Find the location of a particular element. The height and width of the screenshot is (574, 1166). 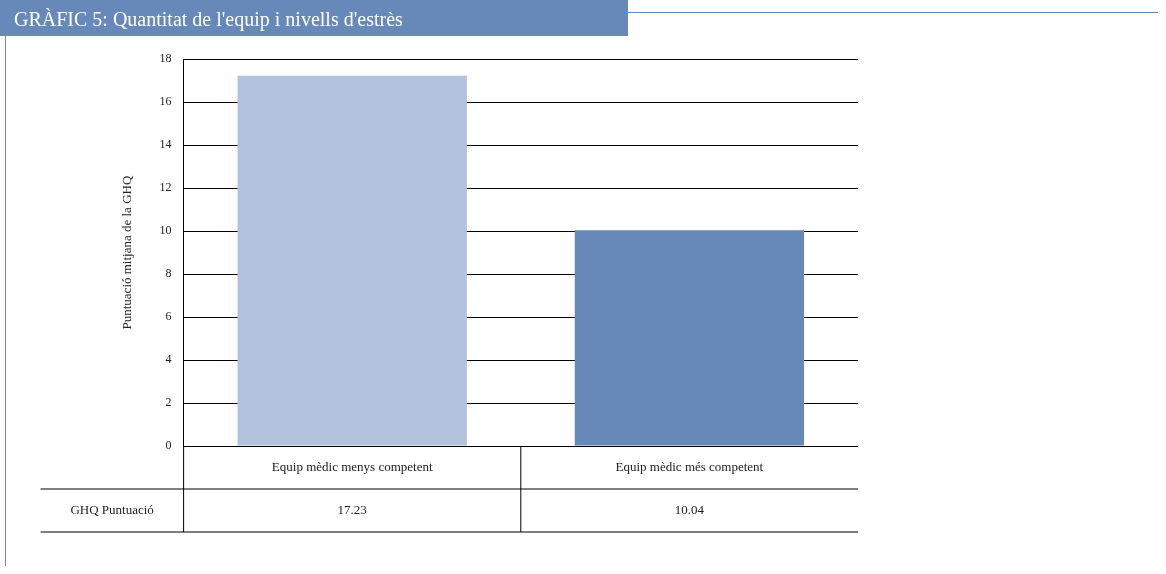

y-tick-label: 10 is located at coordinates (165, 230).